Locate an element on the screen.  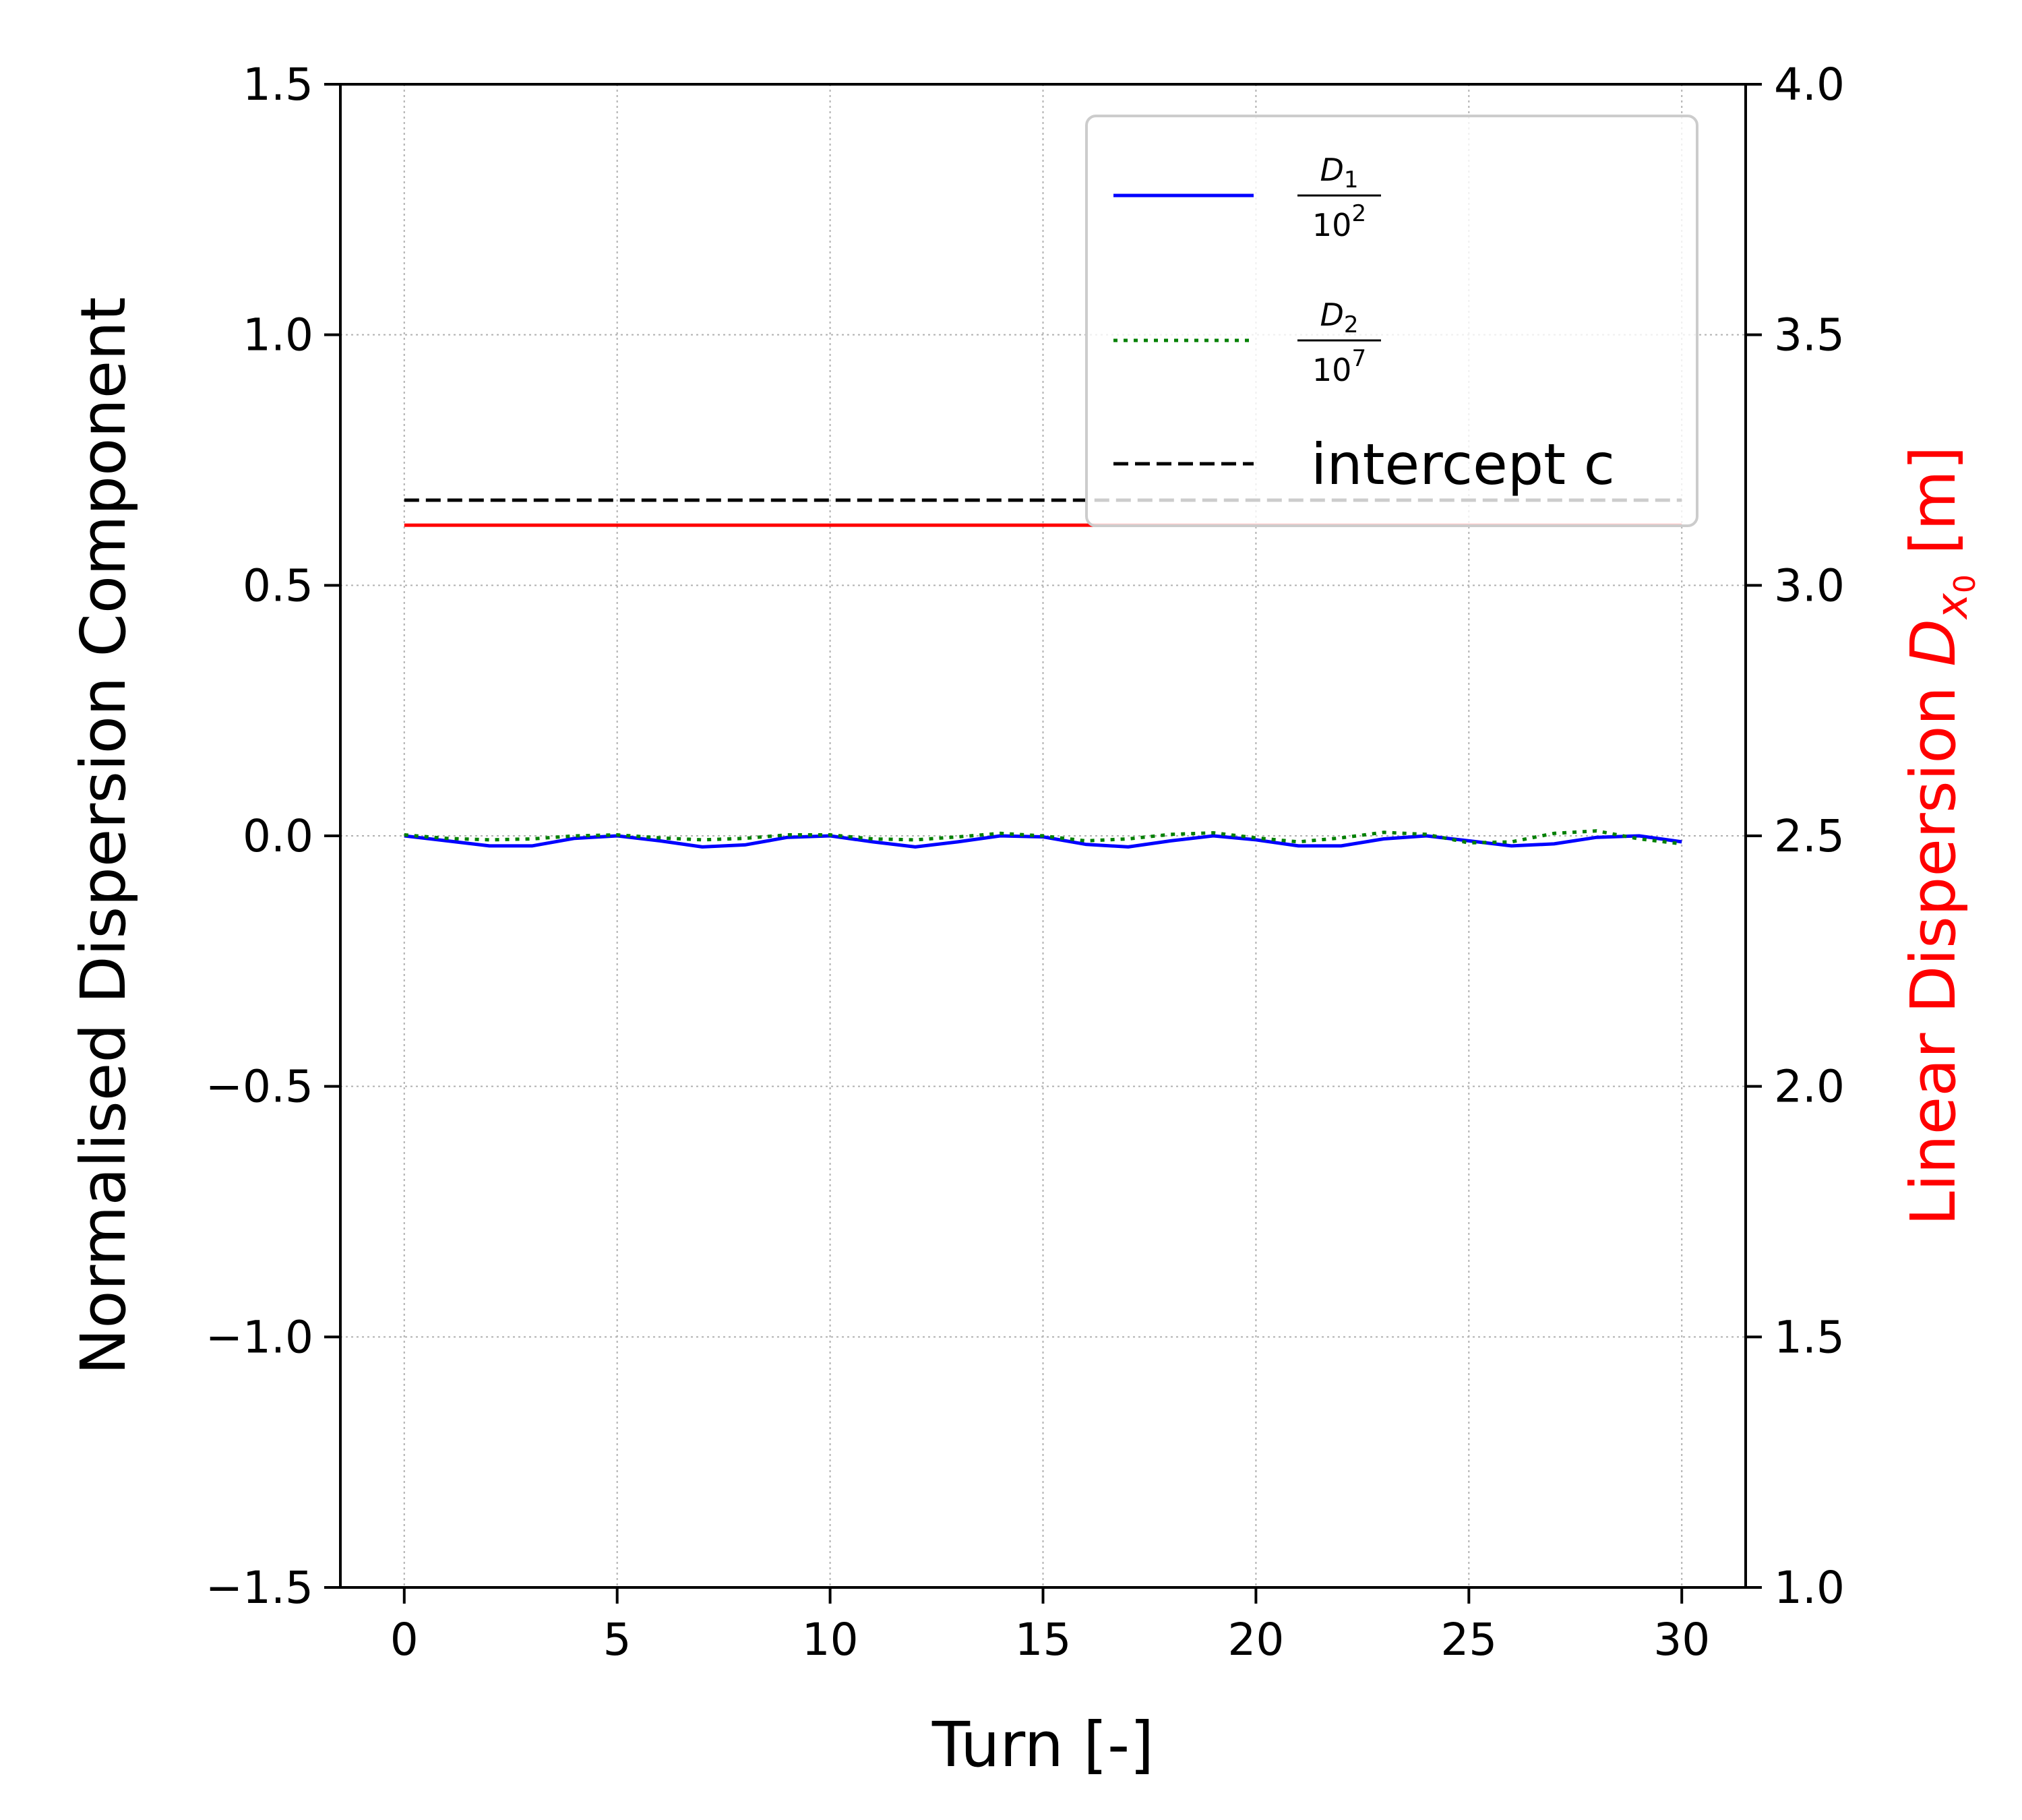
legend-label-numerator: D2 is located at coordinates (1339, 317).